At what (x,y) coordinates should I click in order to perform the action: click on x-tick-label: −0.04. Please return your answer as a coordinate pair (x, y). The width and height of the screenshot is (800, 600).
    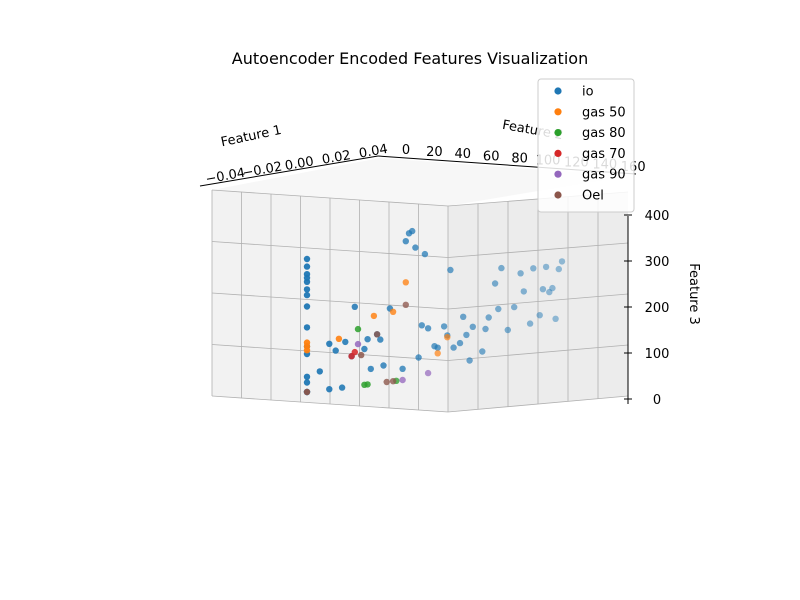
    Looking at the image, I should click on (225, 177).